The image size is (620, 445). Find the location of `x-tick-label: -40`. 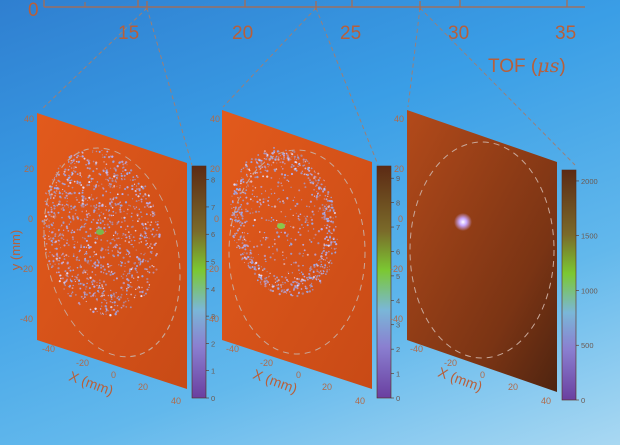

x-tick-label: -40 is located at coordinates (232, 349).